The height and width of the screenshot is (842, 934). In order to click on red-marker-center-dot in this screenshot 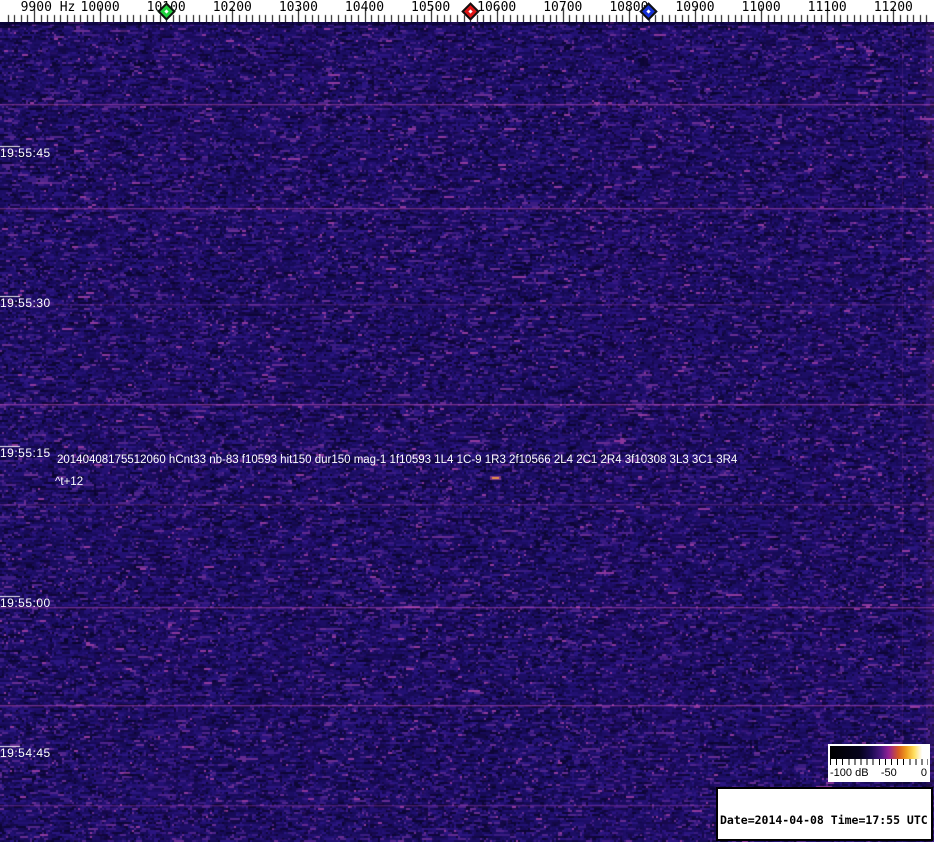, I will do `click(470, 11)`.